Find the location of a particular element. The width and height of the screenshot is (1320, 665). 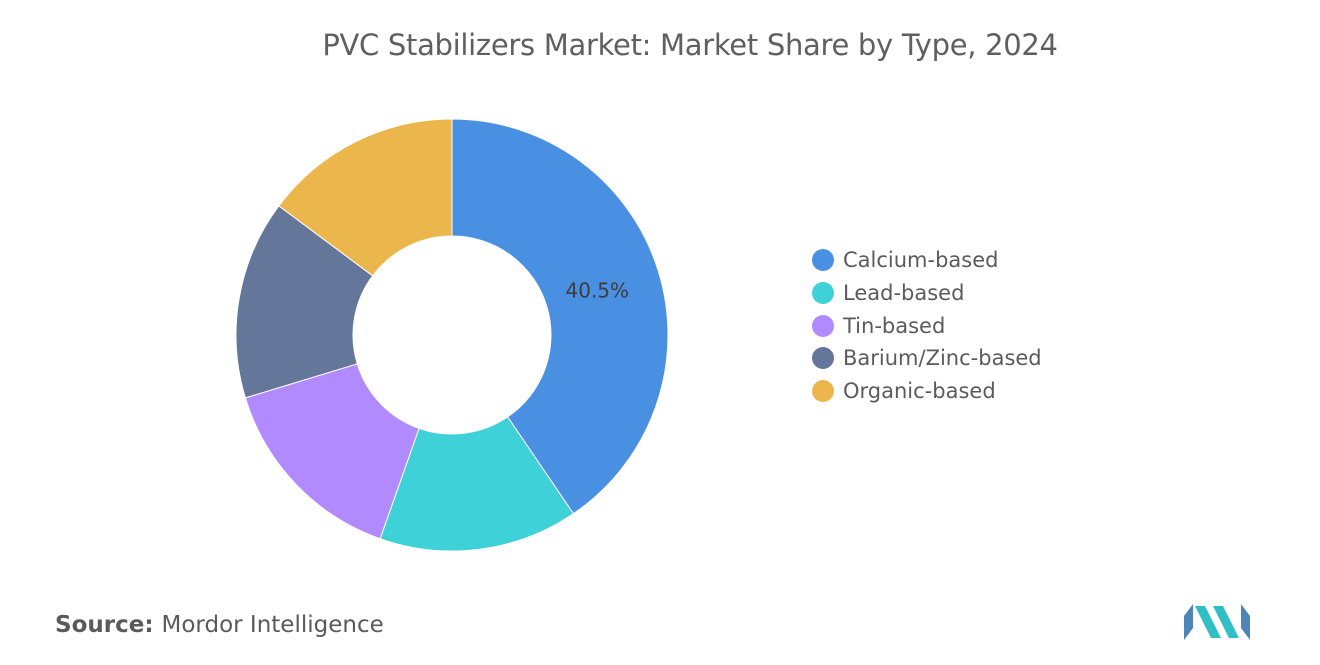

legend-label: Barium/Zinc-based is located at coordinates (942, 358).